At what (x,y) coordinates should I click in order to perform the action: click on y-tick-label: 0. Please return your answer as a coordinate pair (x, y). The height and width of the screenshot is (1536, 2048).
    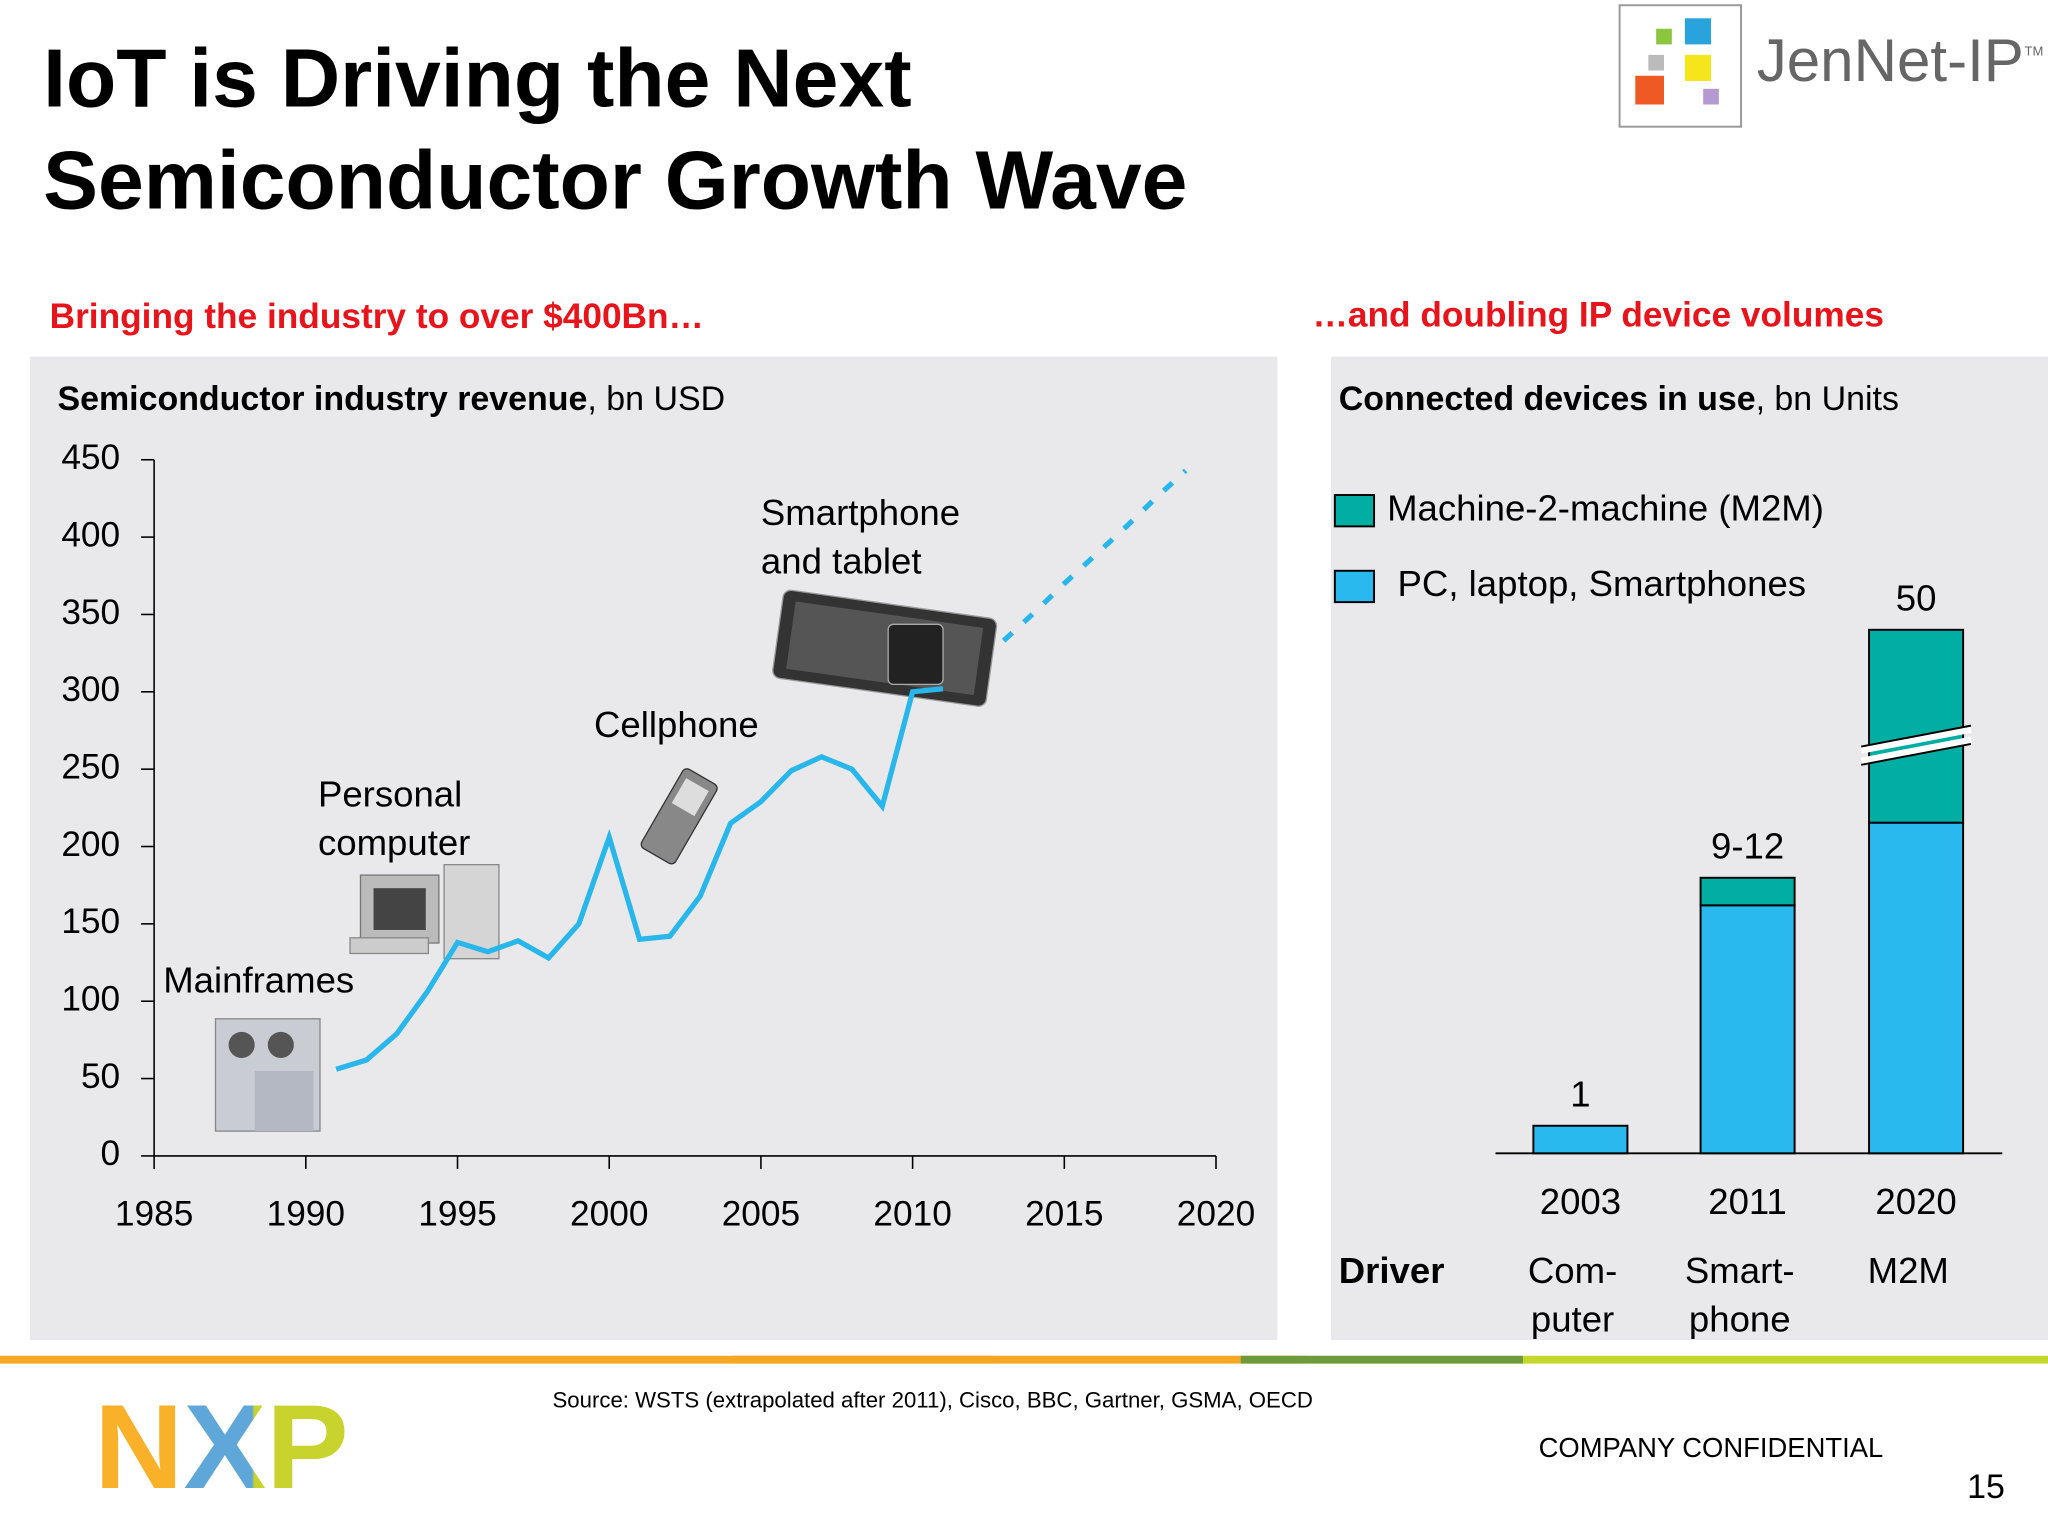
    Looking at the image, I should click on (111, 1153).